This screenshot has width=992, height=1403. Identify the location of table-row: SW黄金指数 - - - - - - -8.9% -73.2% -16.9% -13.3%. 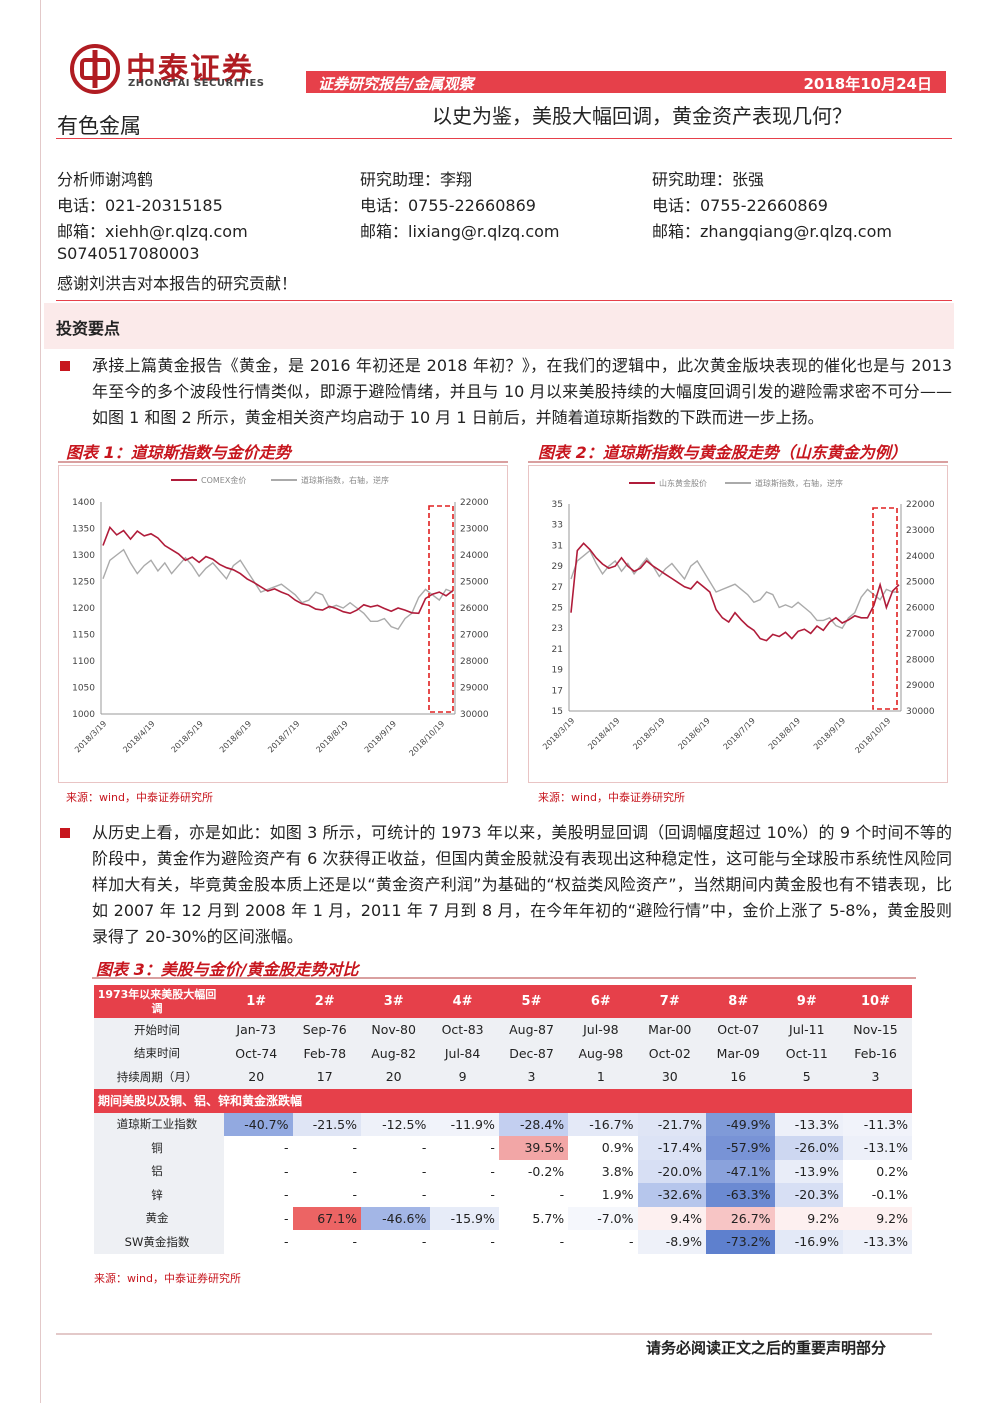
(503, 1242).